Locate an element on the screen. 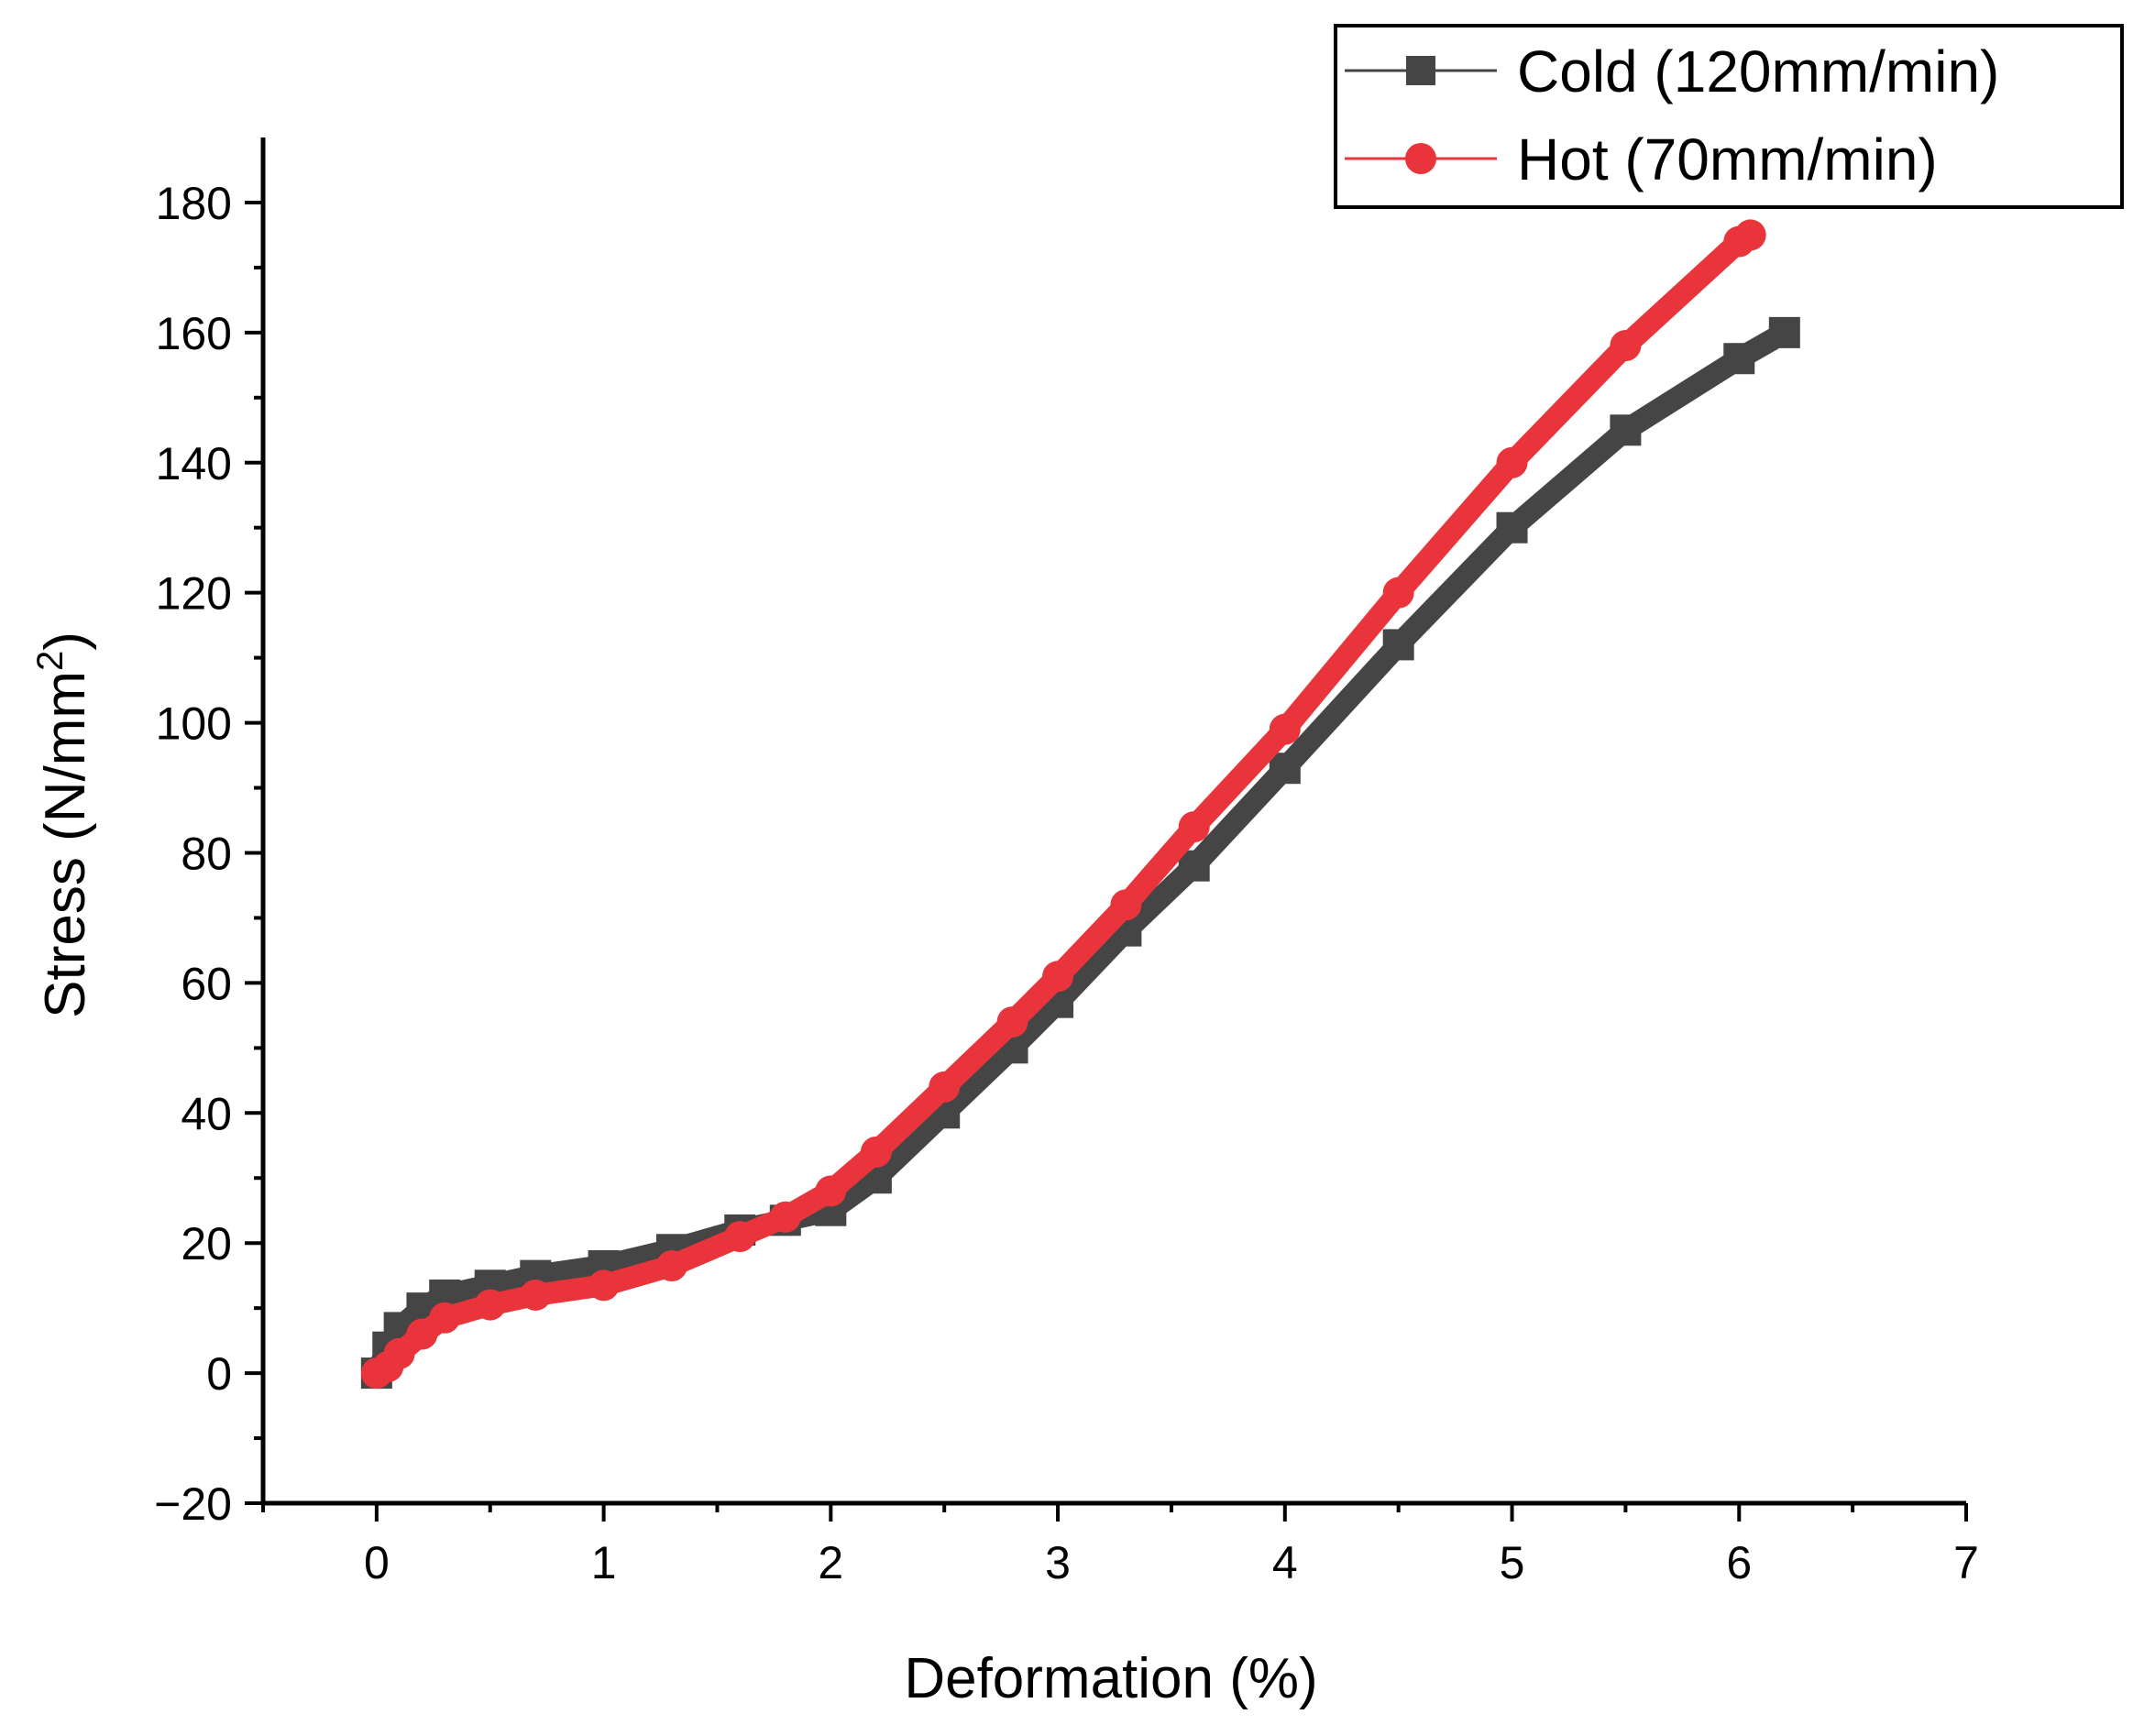  legend: Cold (120mm/min) Hot (70mm/min) is located at coordinates (1729, 117).